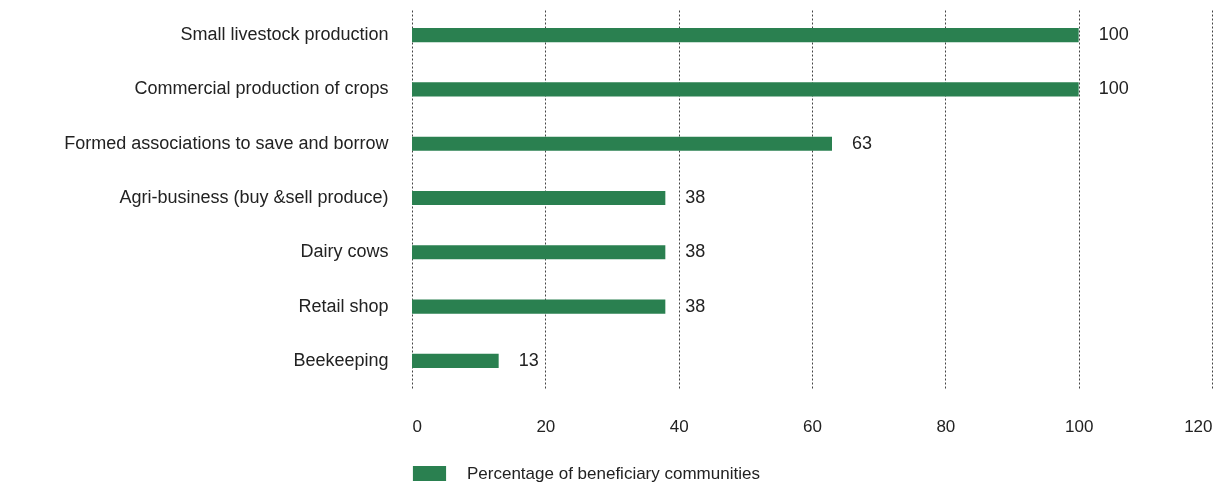 This screenshot has width=1217, height=501. Describe the element at coordinates (227, 142) in the screenshot. I see `y-tick-label: Formed associations to save and borrow` at that location.